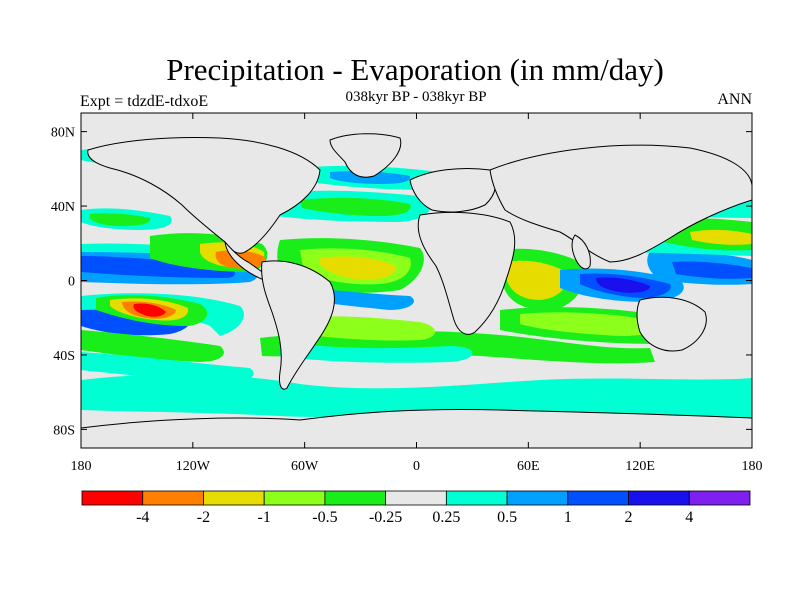  I want to click on field-sindian-lightgreen, so click(590, 324).